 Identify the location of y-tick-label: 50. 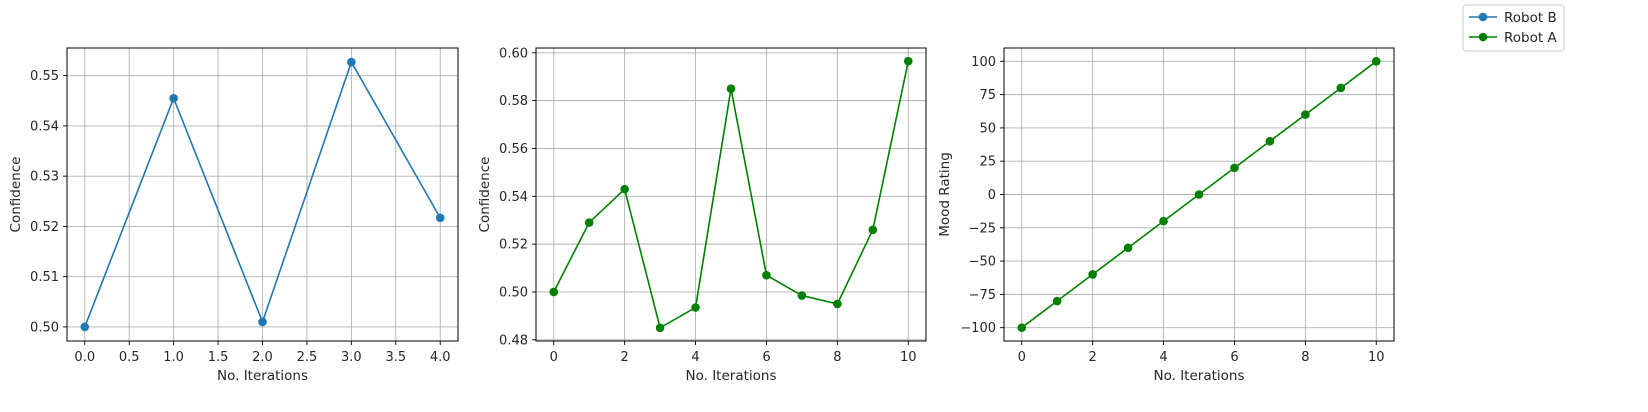
(987, 128).